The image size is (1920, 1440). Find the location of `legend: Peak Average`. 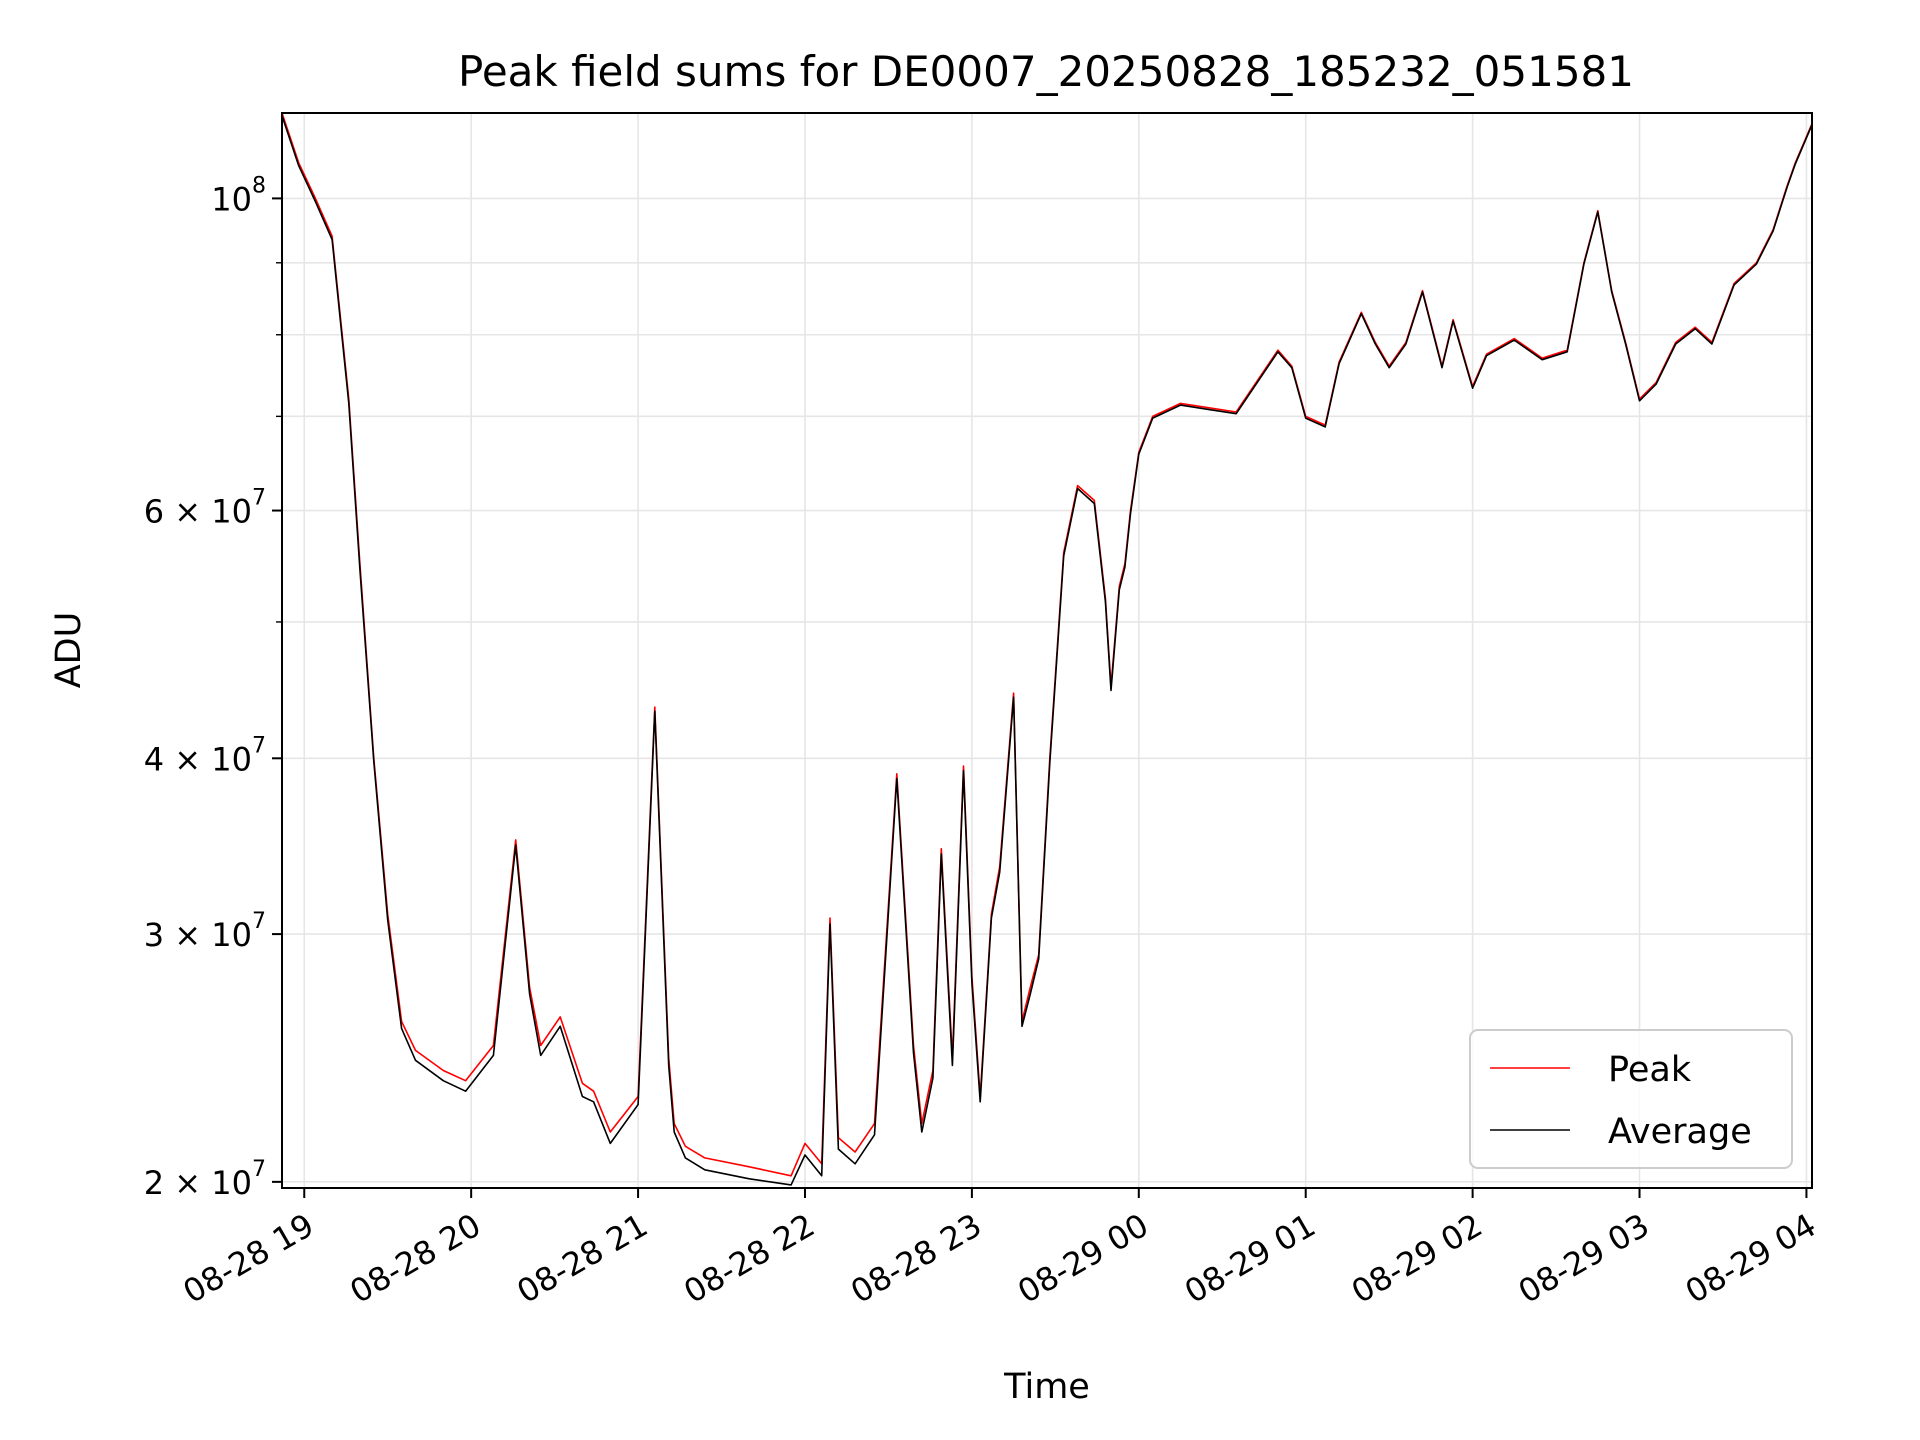

legend: Peak Average is located at coordinates (1631, 1099).